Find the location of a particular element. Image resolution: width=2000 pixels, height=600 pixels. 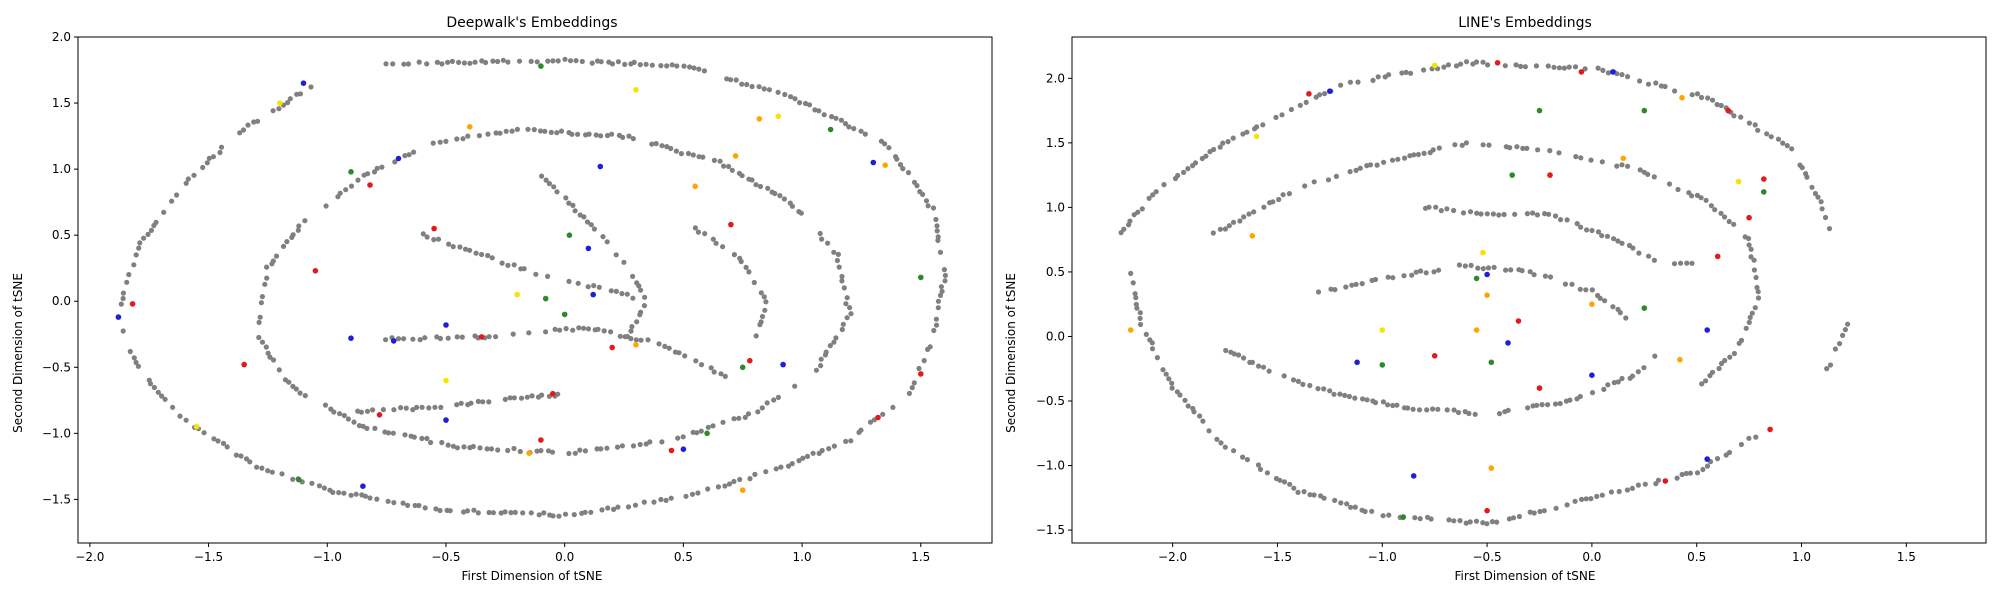

deepwalk-xtick-label: −1.0 is located at coordinates (327, 557).